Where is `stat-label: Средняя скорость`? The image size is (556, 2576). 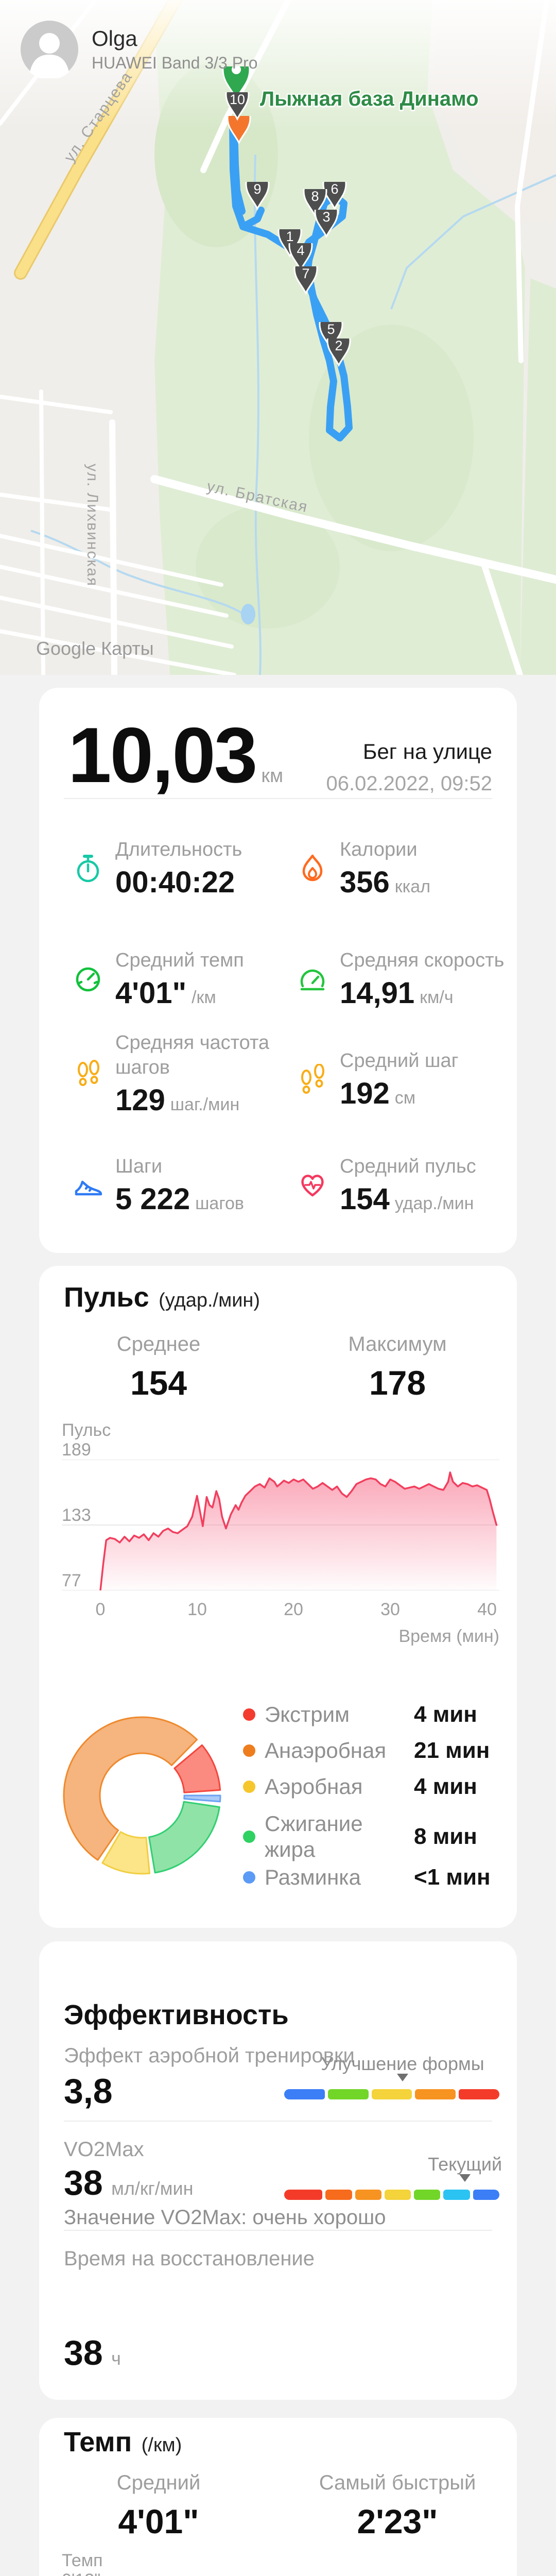 stat-label: Средняя скорость is located at coordinates (422, 960).